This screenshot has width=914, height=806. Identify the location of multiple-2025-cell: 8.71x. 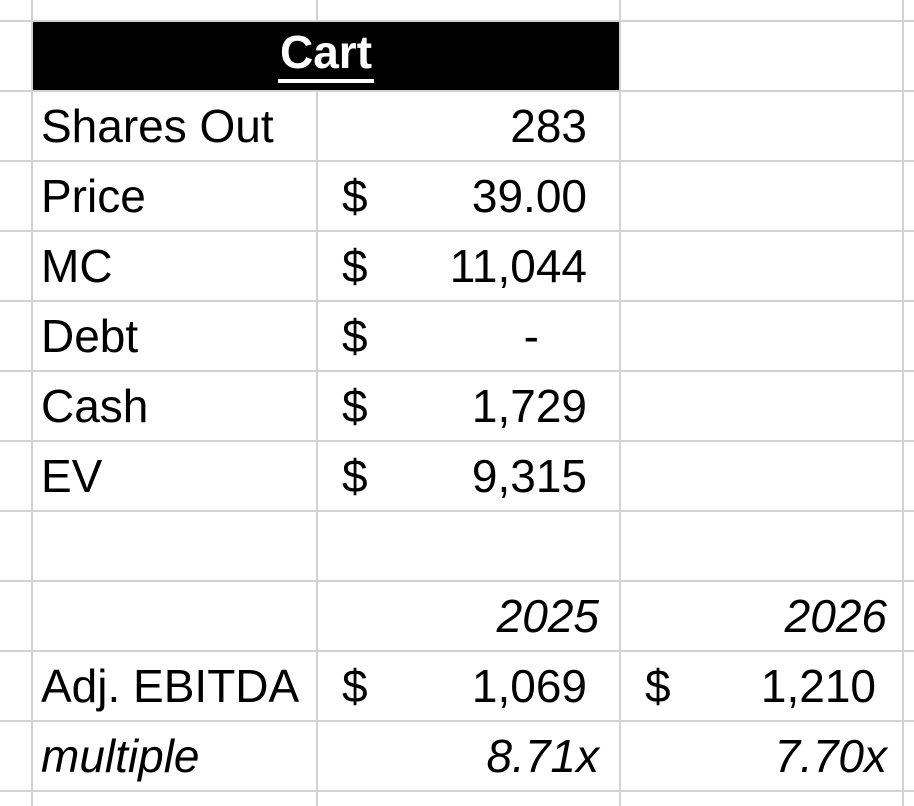
(469, 757).